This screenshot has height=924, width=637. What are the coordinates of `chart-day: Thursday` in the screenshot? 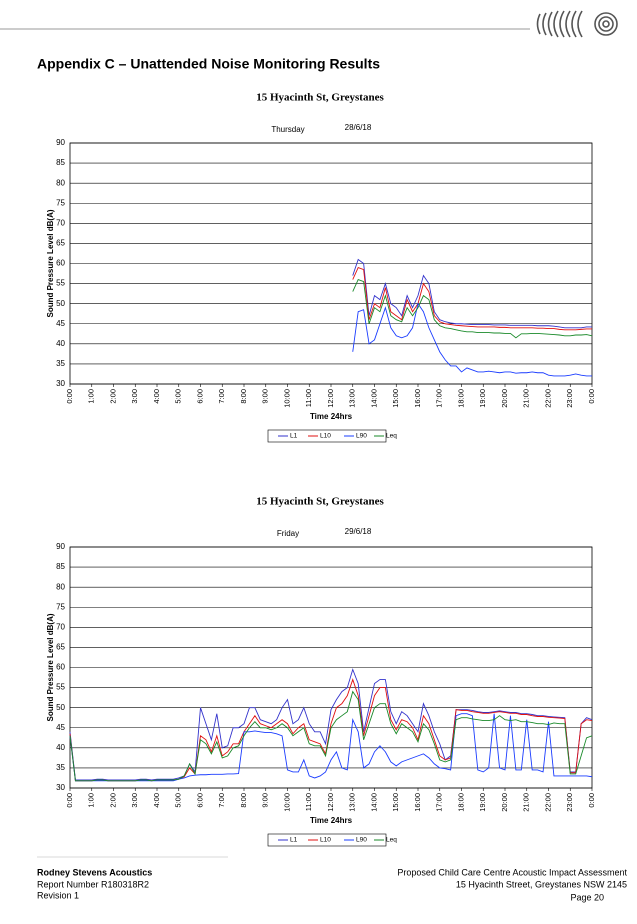 It's located at (287, 129).